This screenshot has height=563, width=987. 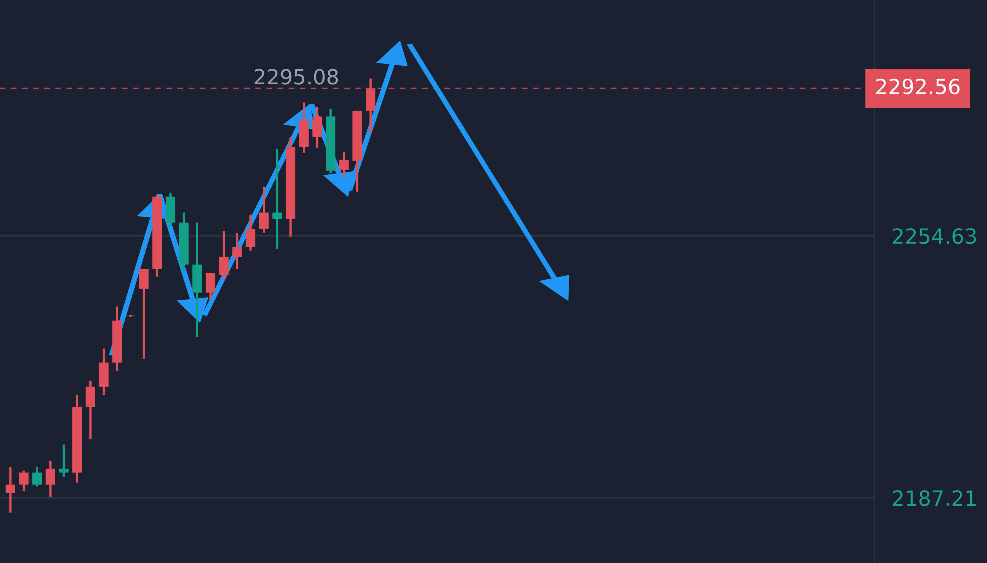 What do you see at coordinates (934, 236) in the screenshot?
I see `y-tick-label: 2254.63` at bounding box center [934, 236].